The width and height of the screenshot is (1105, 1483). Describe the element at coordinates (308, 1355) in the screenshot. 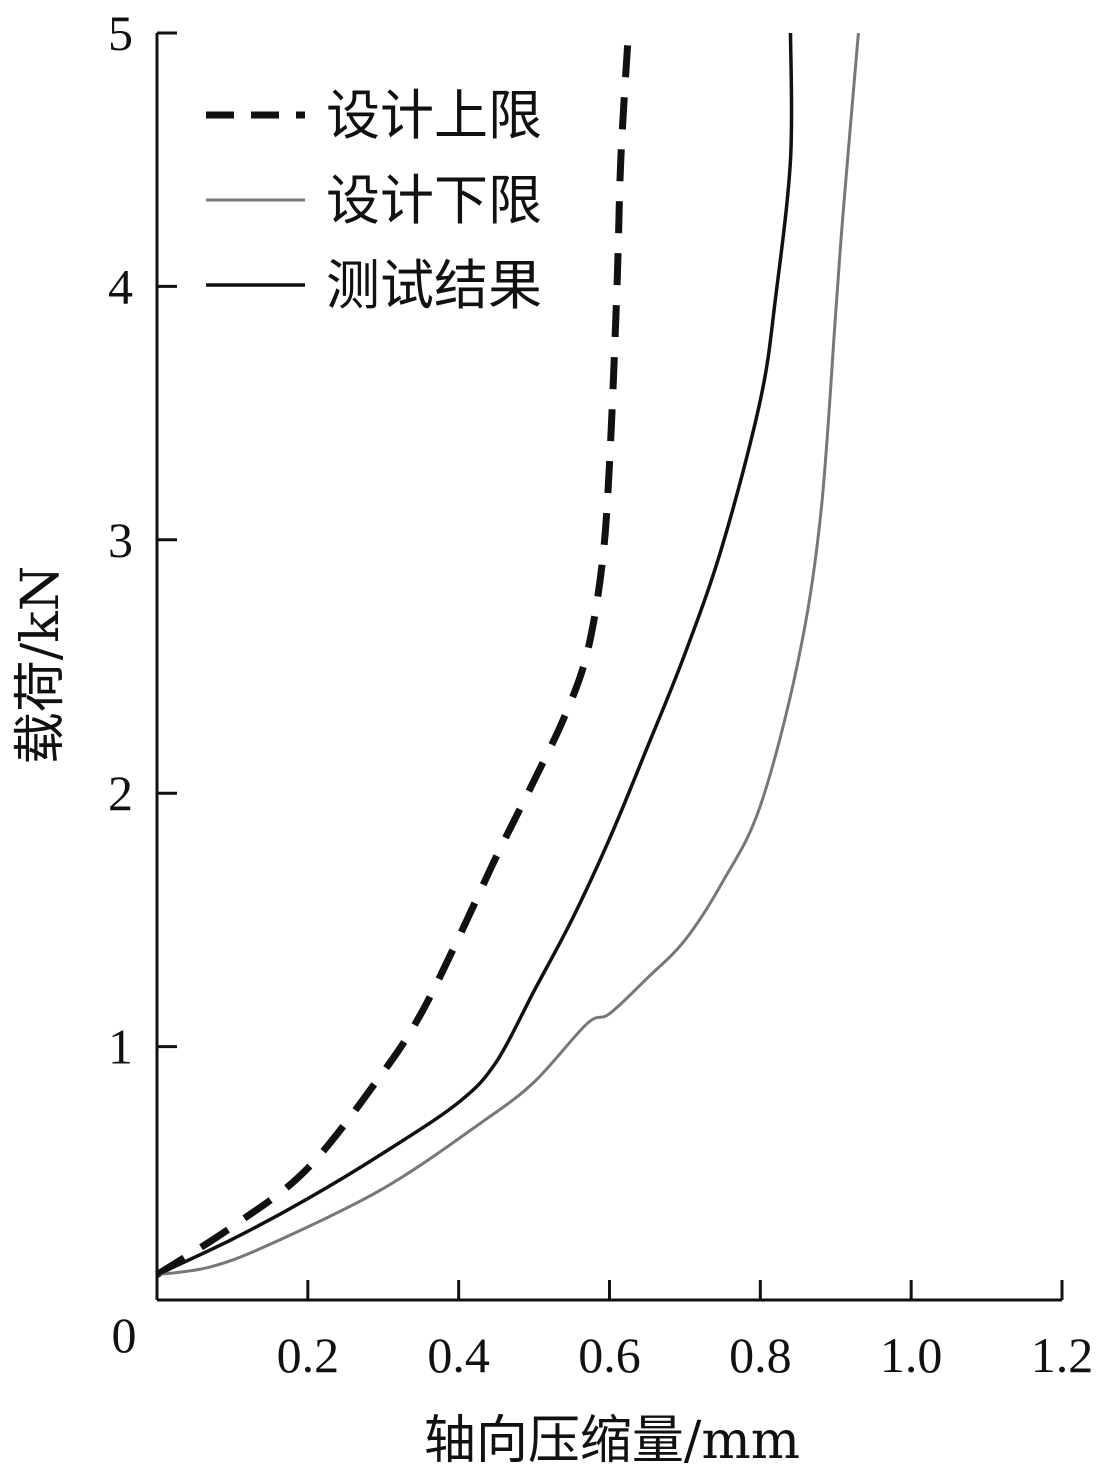

I see `x-tick-label: 0.2` at that location.